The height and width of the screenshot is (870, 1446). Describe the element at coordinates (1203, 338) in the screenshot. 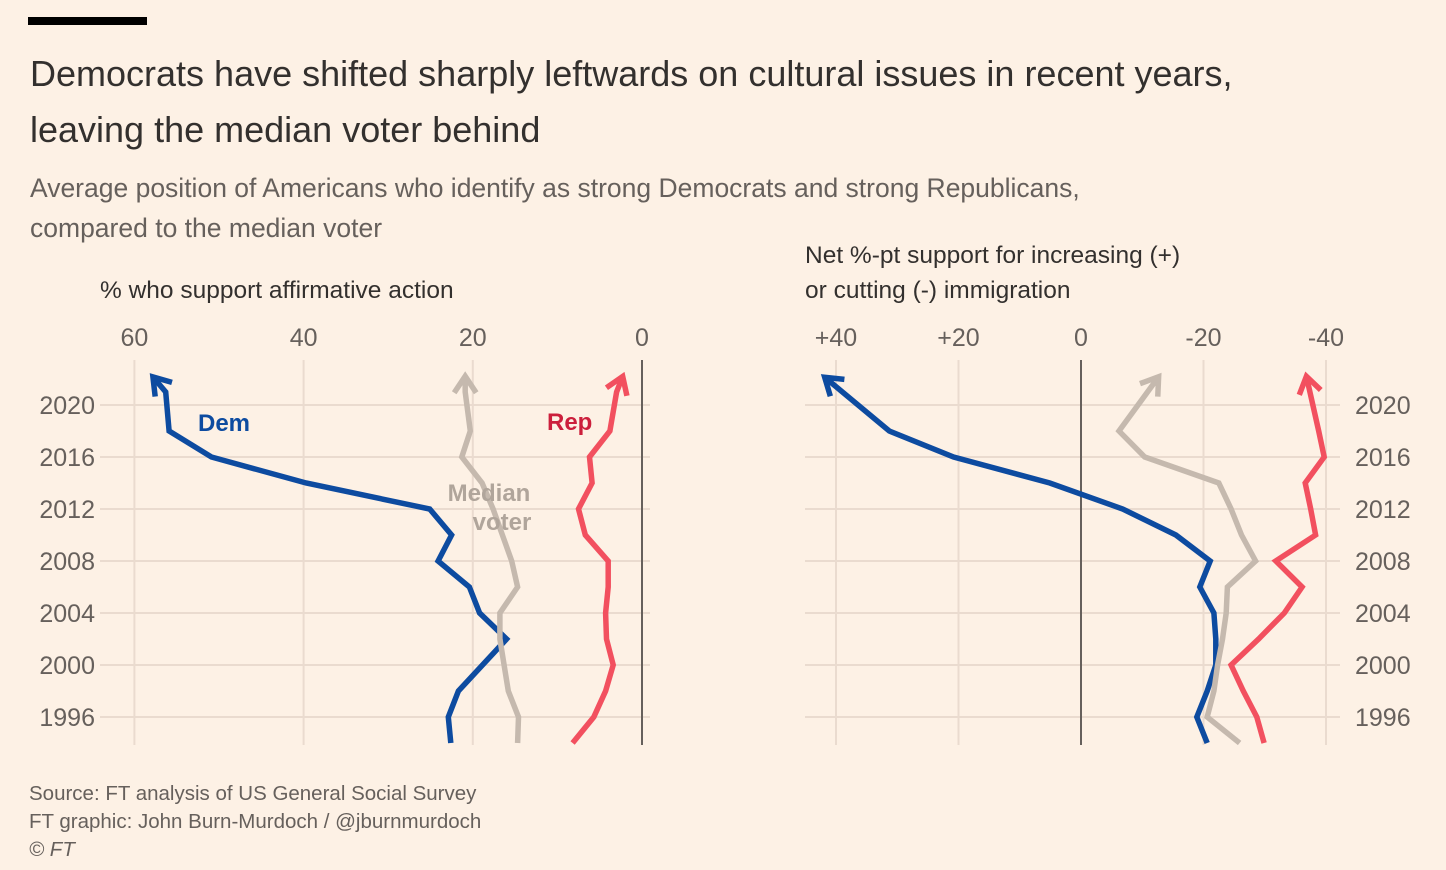

I see `right-x-tick-label: -20` at that location.